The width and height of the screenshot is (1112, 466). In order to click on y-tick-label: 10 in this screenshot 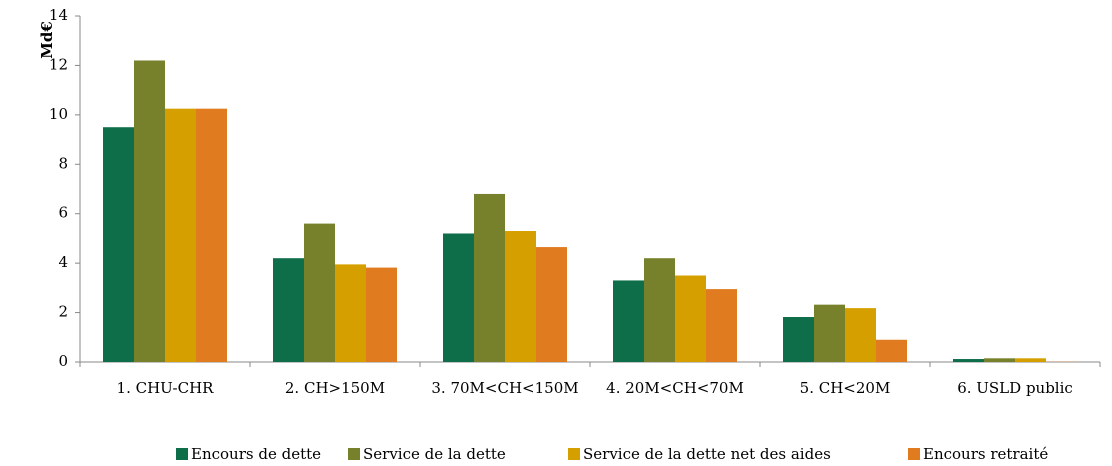, I will do `click(58, 114)`.